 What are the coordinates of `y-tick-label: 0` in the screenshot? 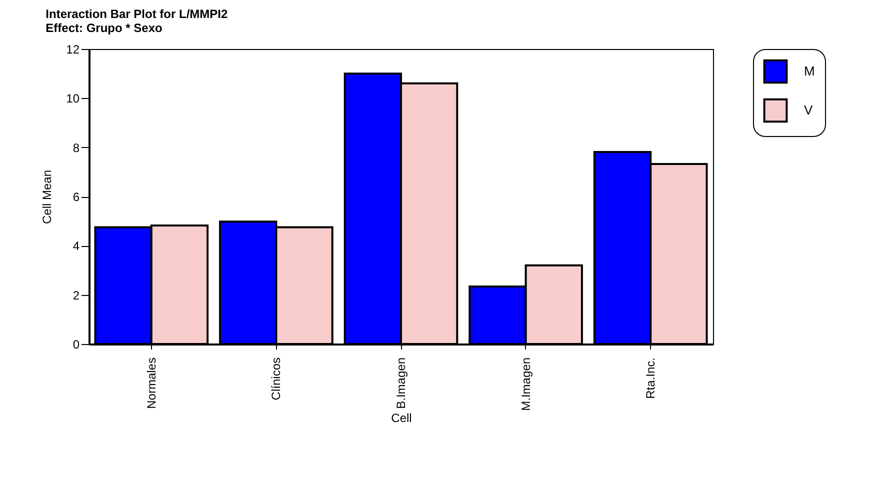 It's located at (76, 345).